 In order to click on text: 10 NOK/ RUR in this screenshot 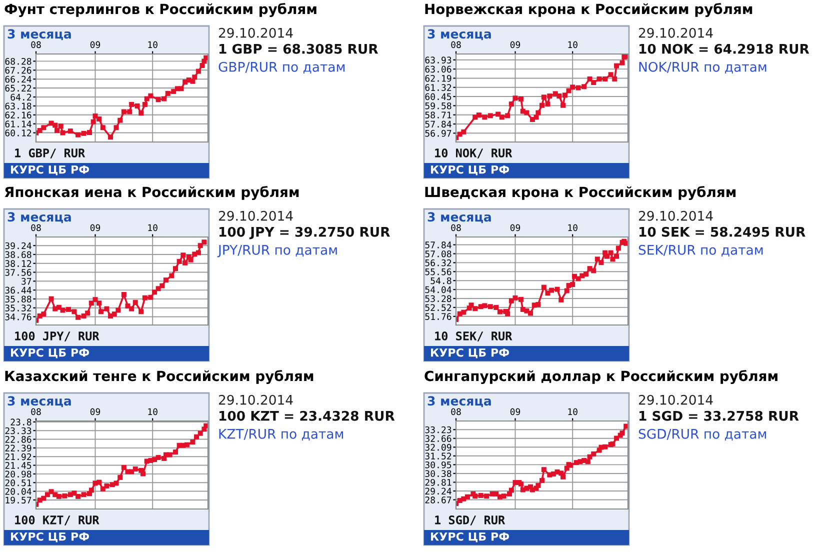, I will do `click(473, 153)`.